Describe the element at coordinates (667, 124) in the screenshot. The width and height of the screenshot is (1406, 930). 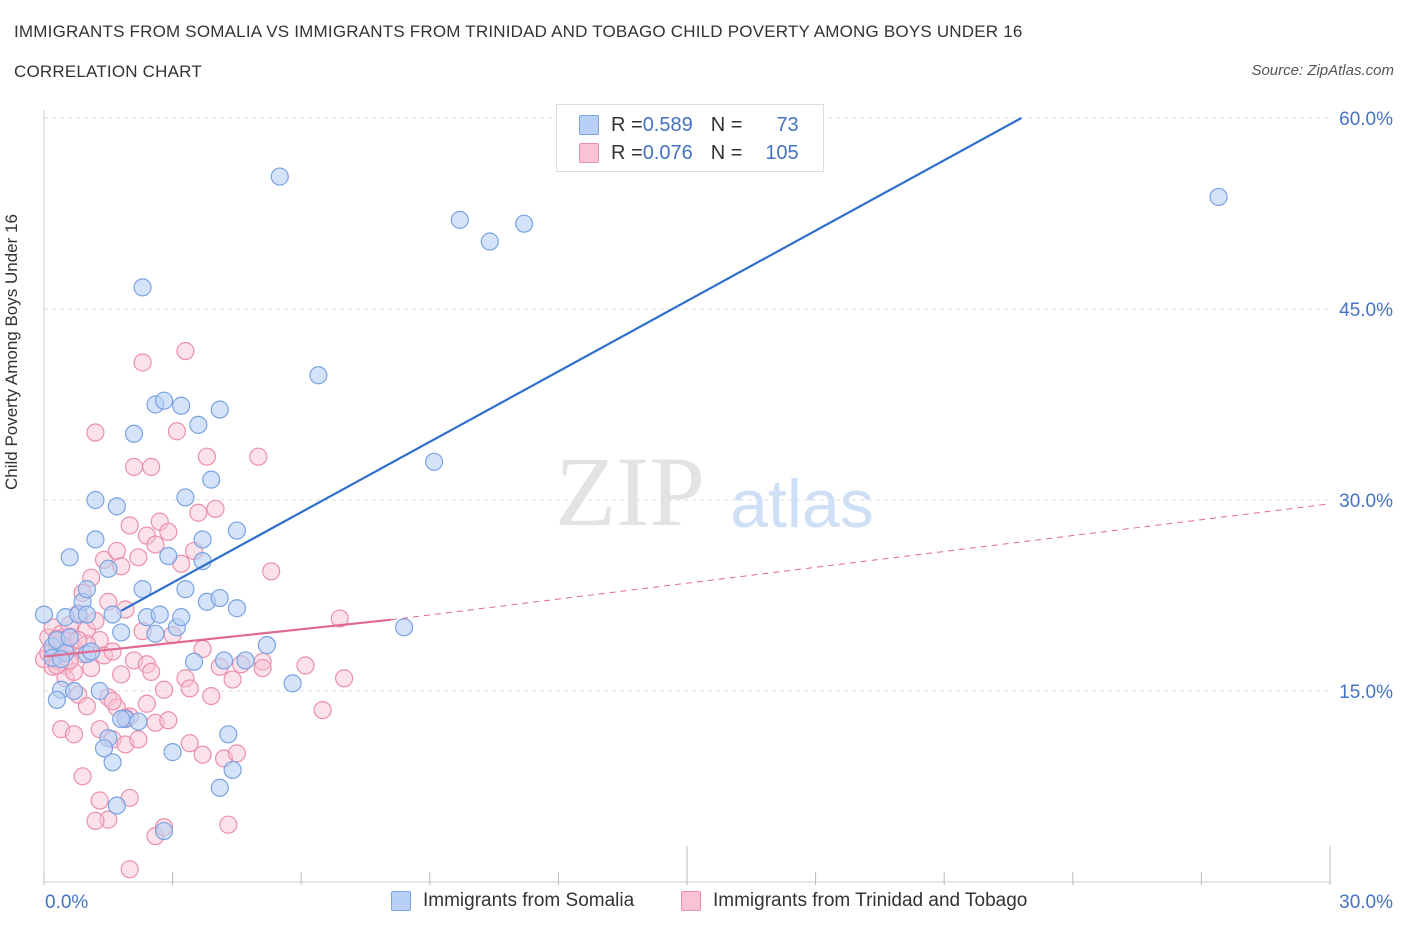
I see `legend-r-value: 0.589` at that location.